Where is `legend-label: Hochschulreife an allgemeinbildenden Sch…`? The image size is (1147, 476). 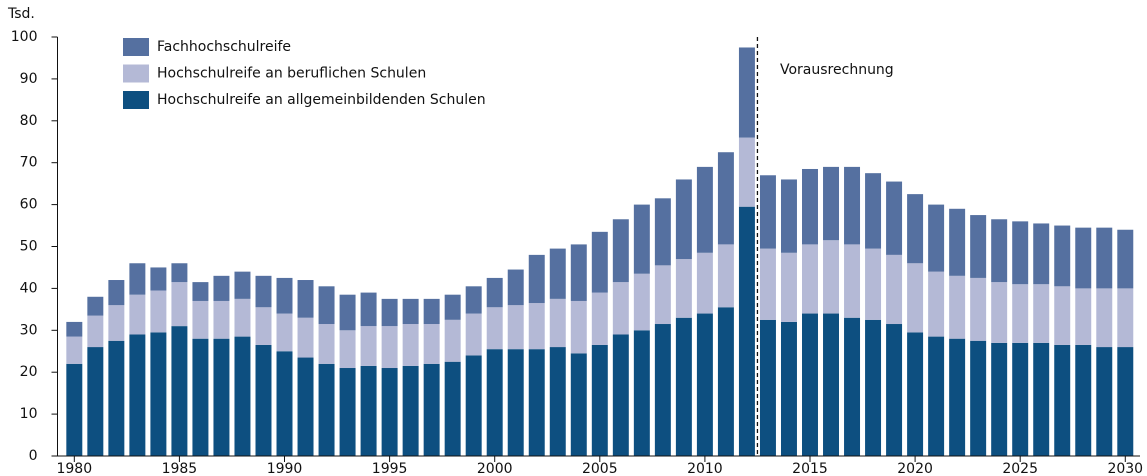
legend-label: Hochschulreife an allgemeinbildenden Sch… is located at coordinates (321, 100).